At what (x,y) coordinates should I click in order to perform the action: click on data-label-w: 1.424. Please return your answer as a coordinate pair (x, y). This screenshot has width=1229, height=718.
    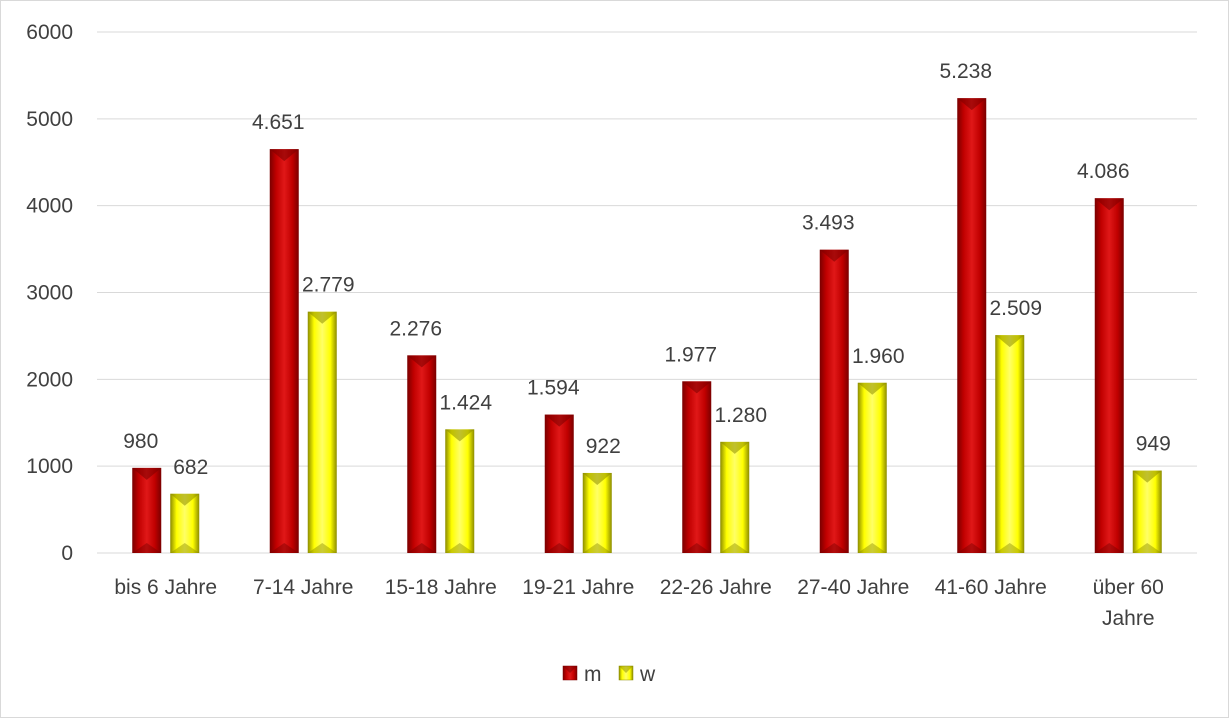
    Looking at the image, I should click on (465, 402).